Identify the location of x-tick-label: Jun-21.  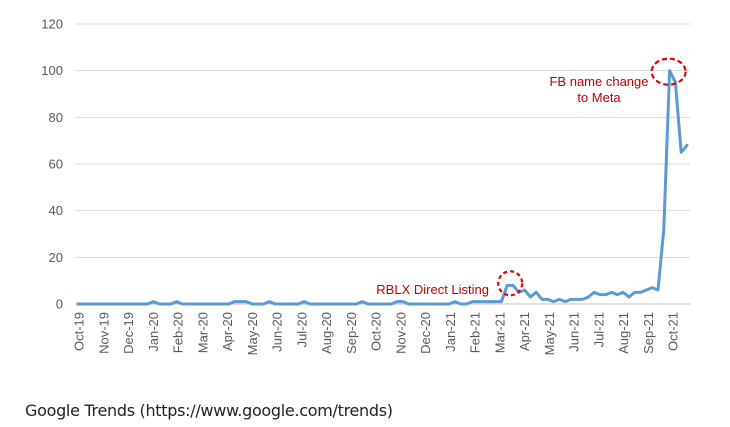
(574, 332).